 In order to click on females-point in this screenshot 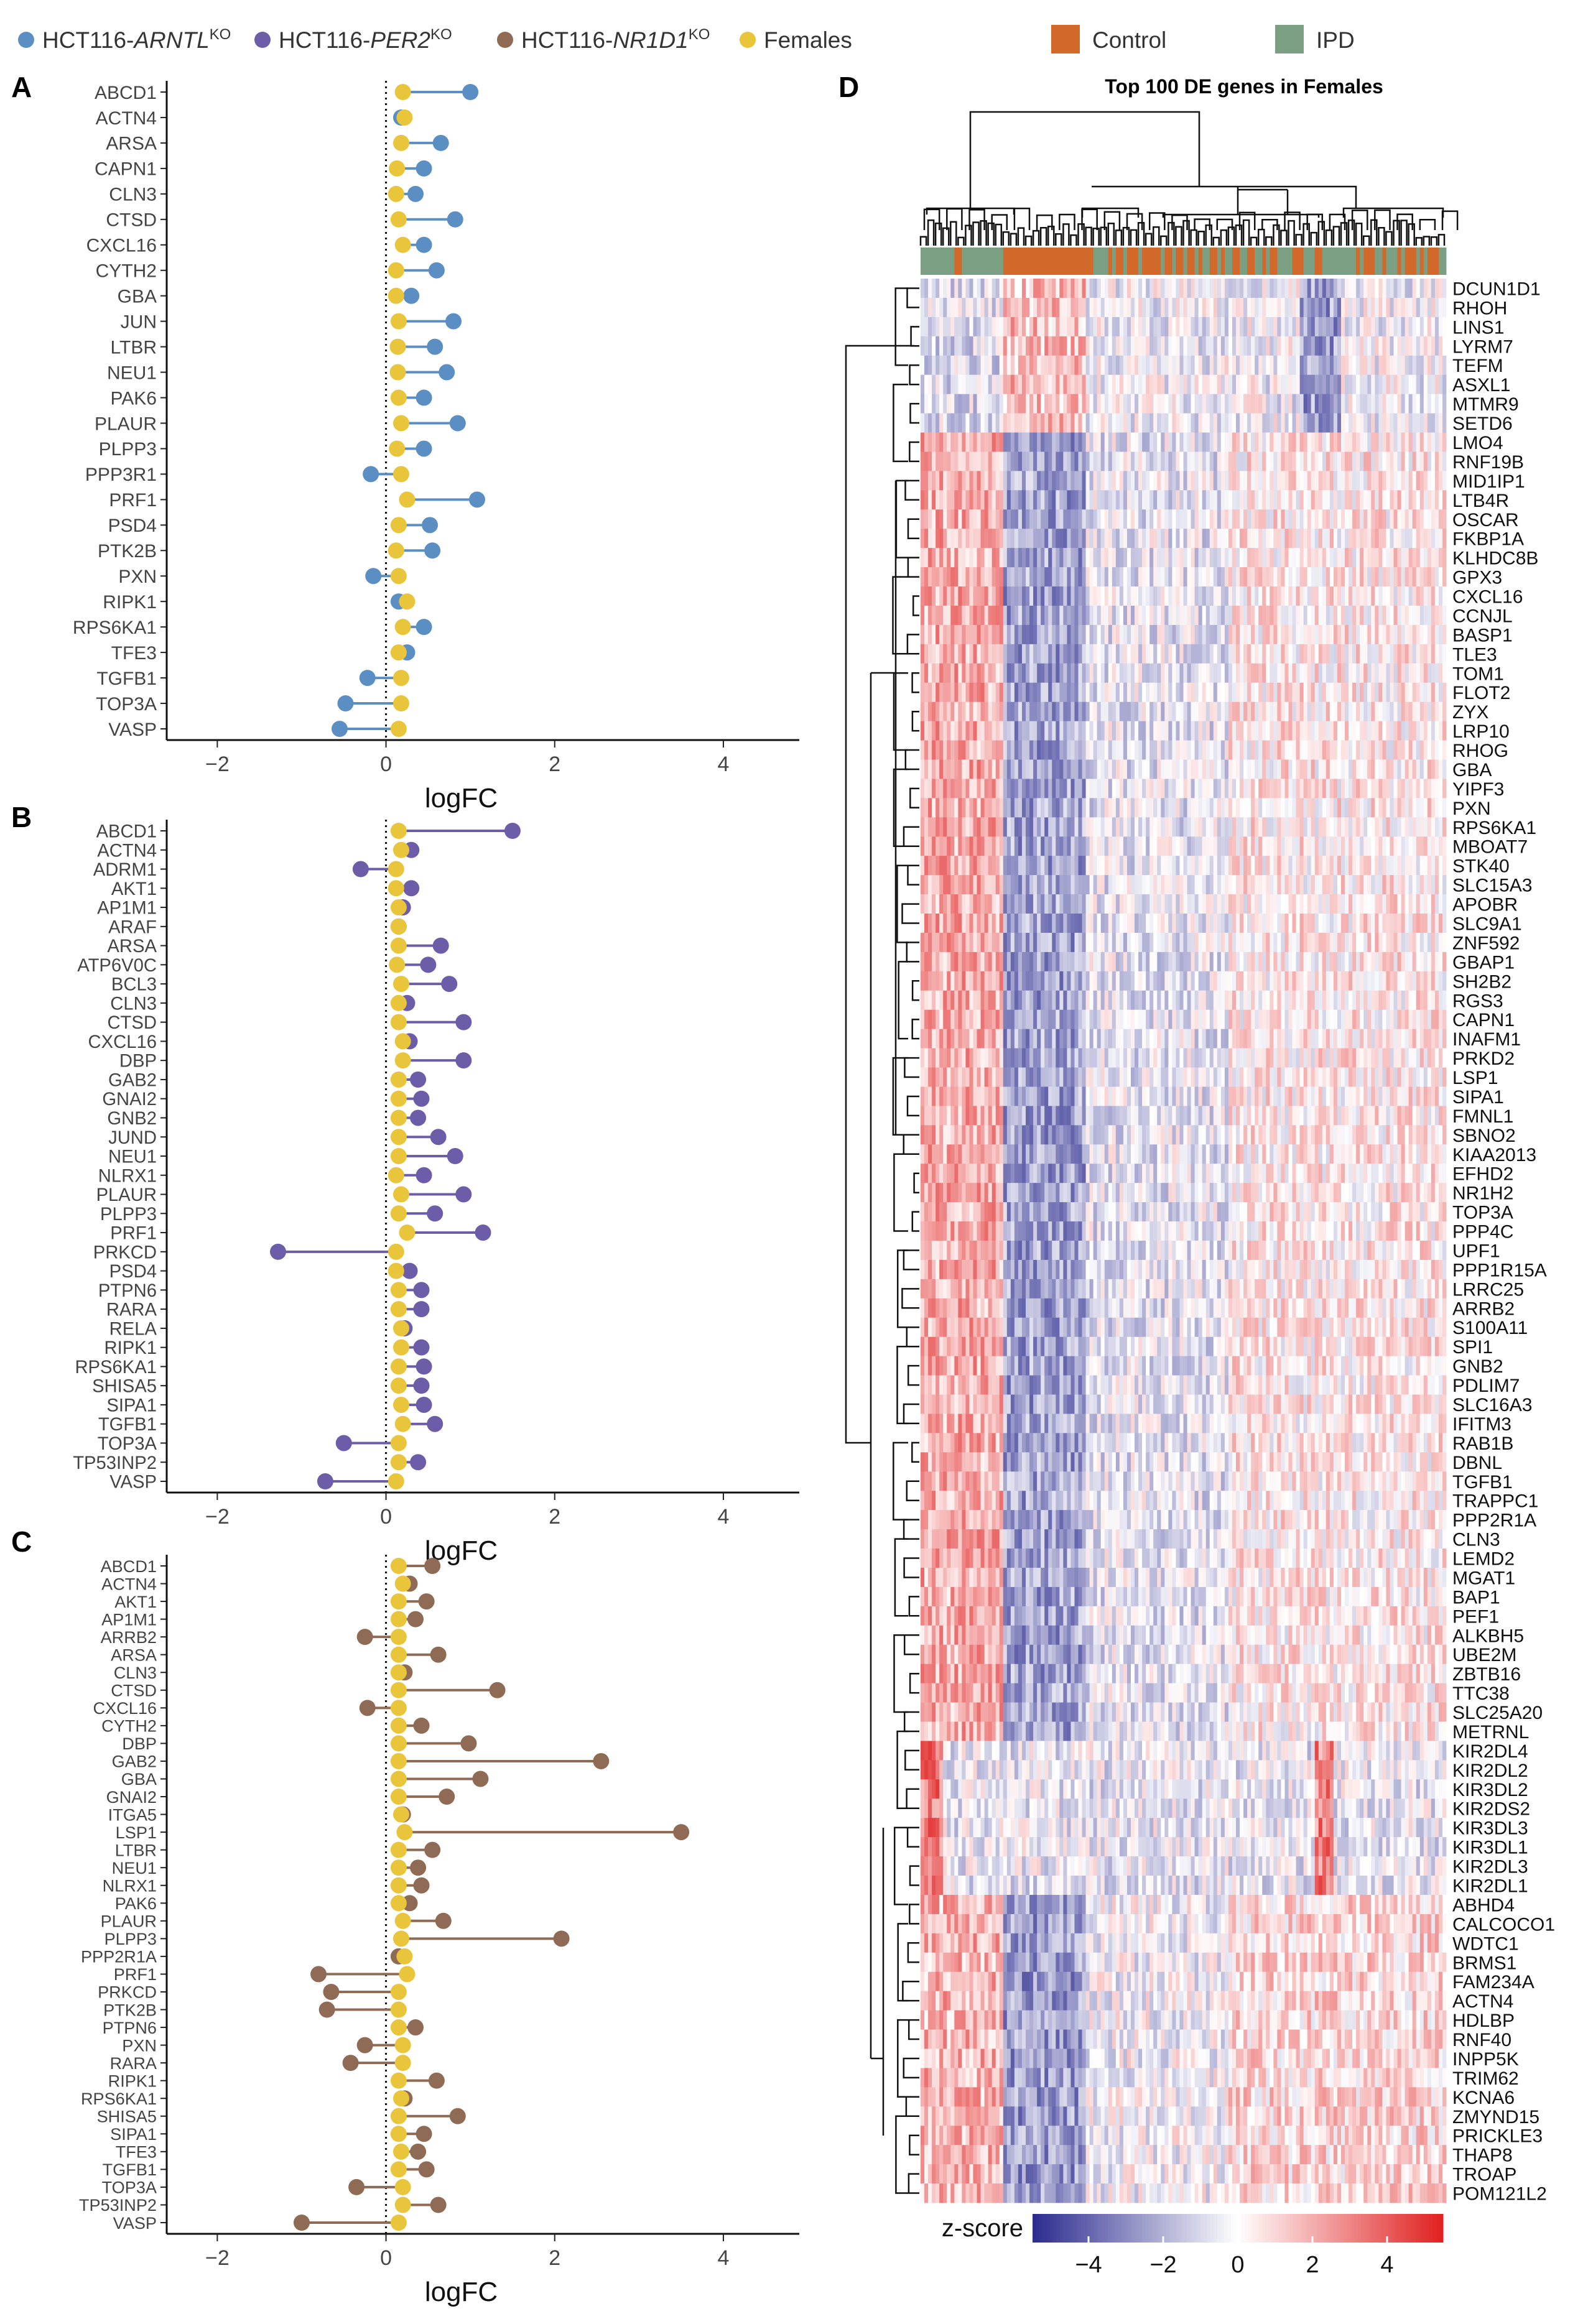, I will do `click(405, 118)`.